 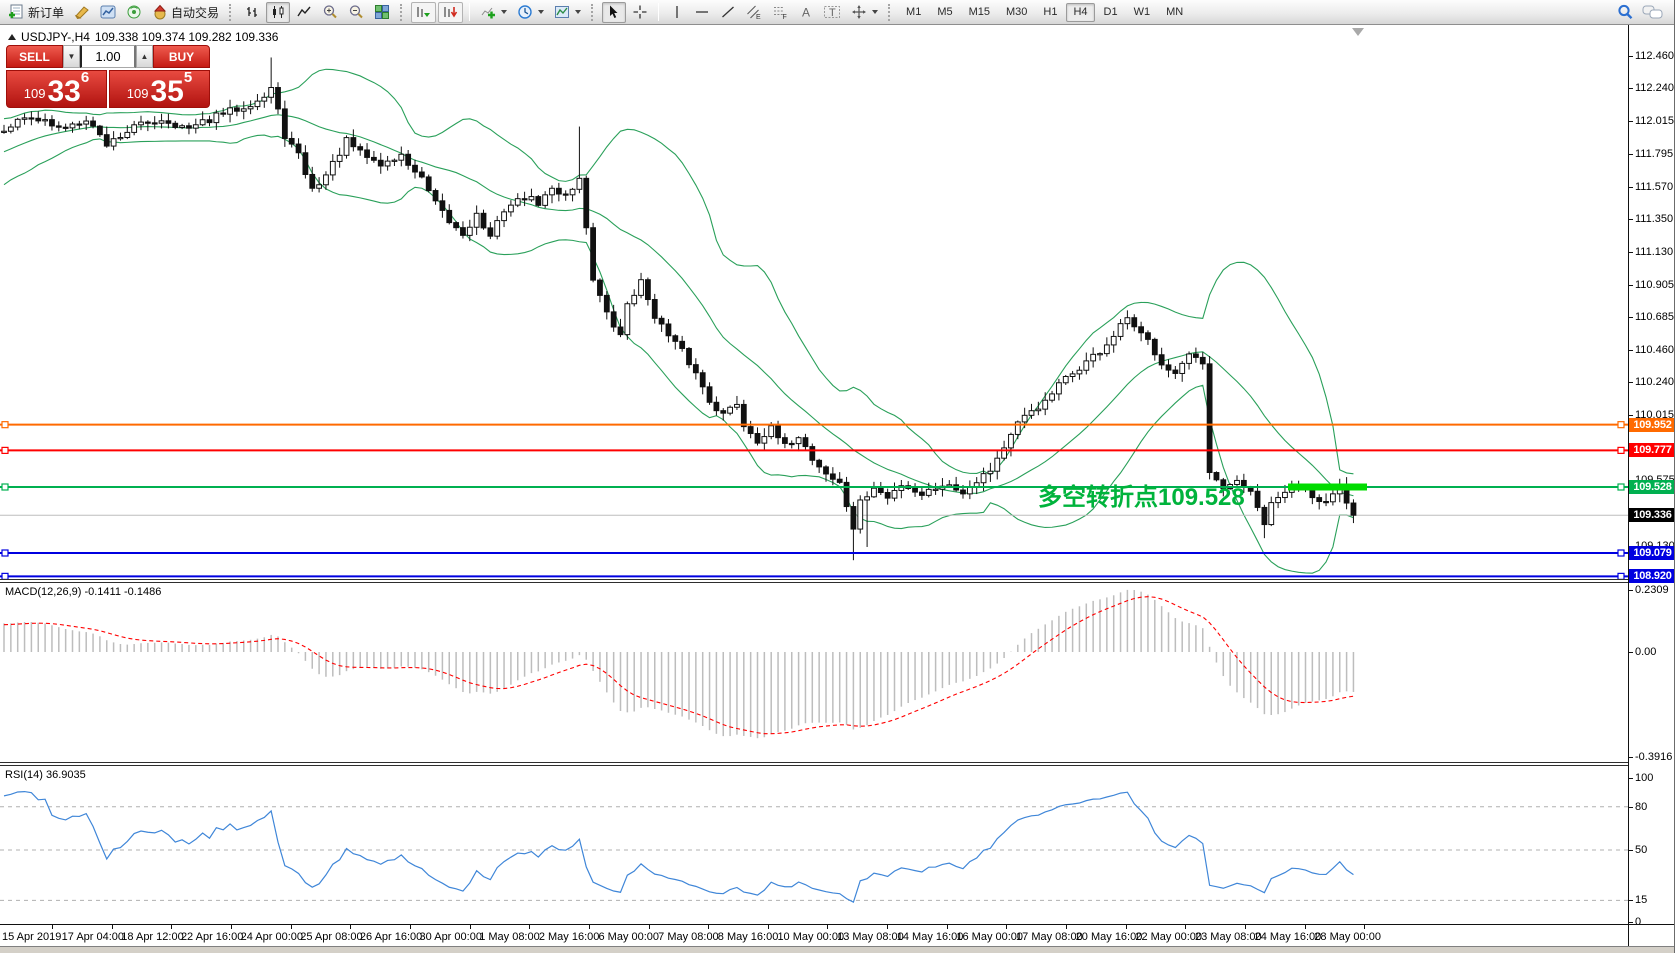 I want to click on equidistant-channel-button: E, so click(x=754, y=12).